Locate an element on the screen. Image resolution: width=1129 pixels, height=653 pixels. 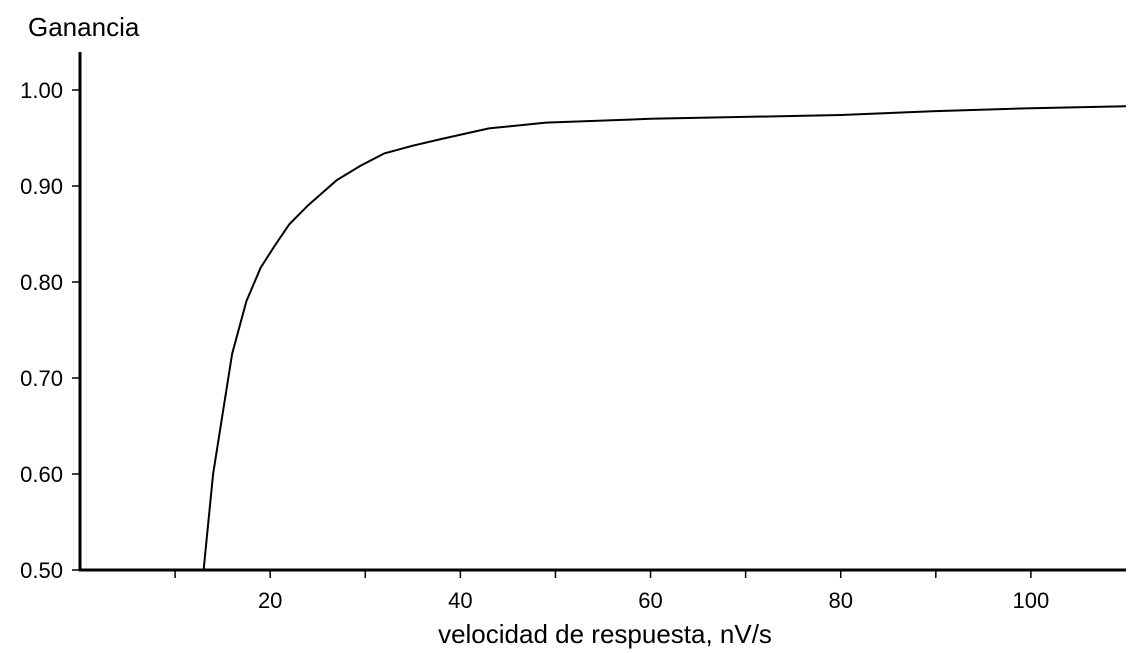
x-tick-label: 100 is located at coordinates (1031, 600).